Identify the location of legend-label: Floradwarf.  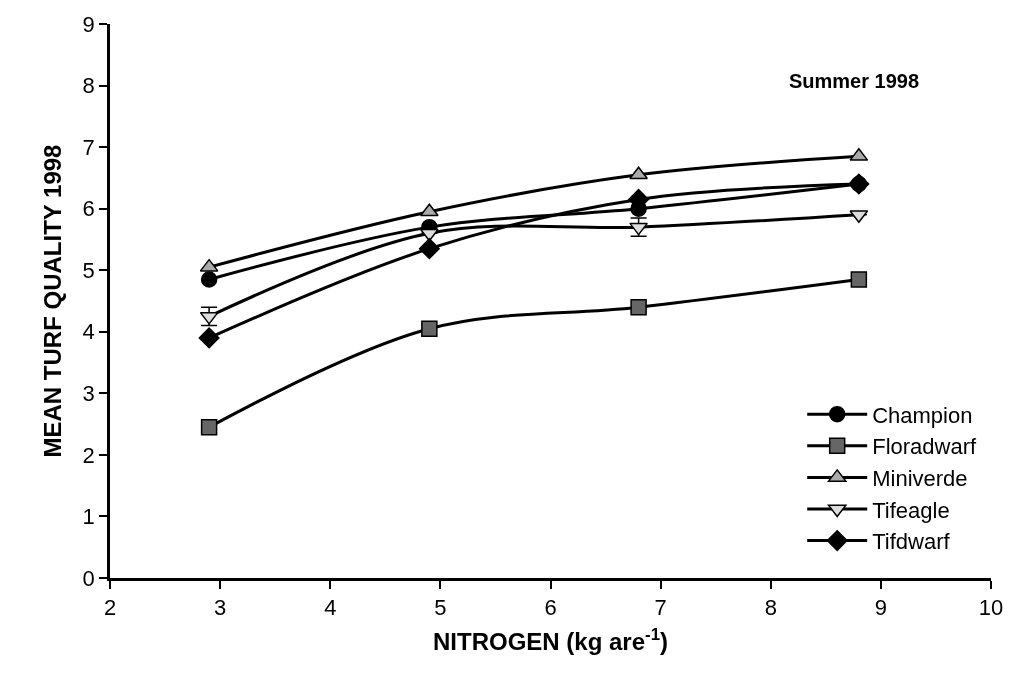
(924, 447).